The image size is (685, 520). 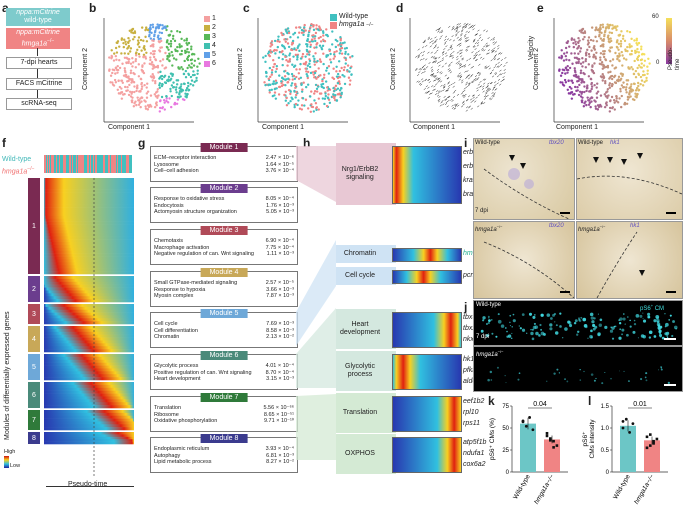 What do you see at coordinates (15, 172) in the screenshot?
I see `f-legend-mut: hmga1a` at bounding box center [15, 172].